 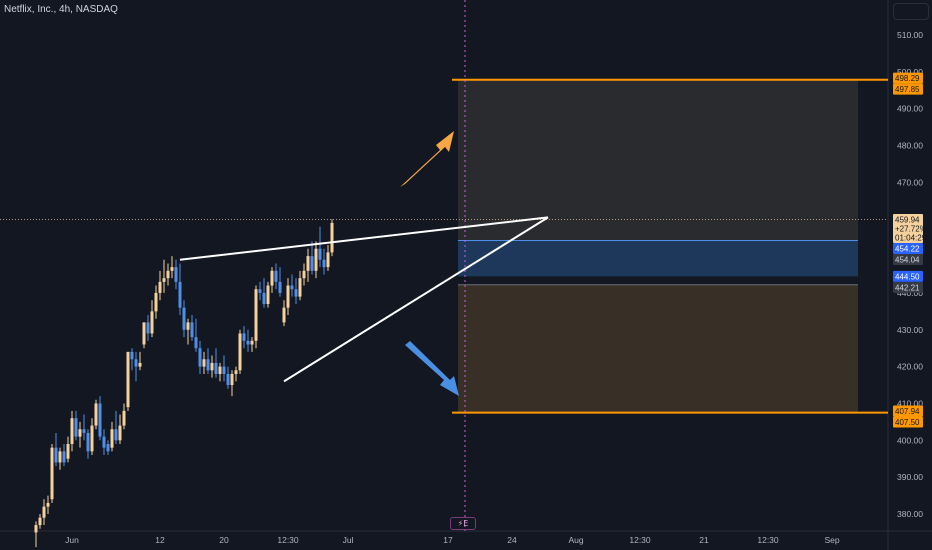 What do you see at coordinates (432, 368) in the screenshot?
I see `down-arrow-icon` at bounding box center [432, 368].